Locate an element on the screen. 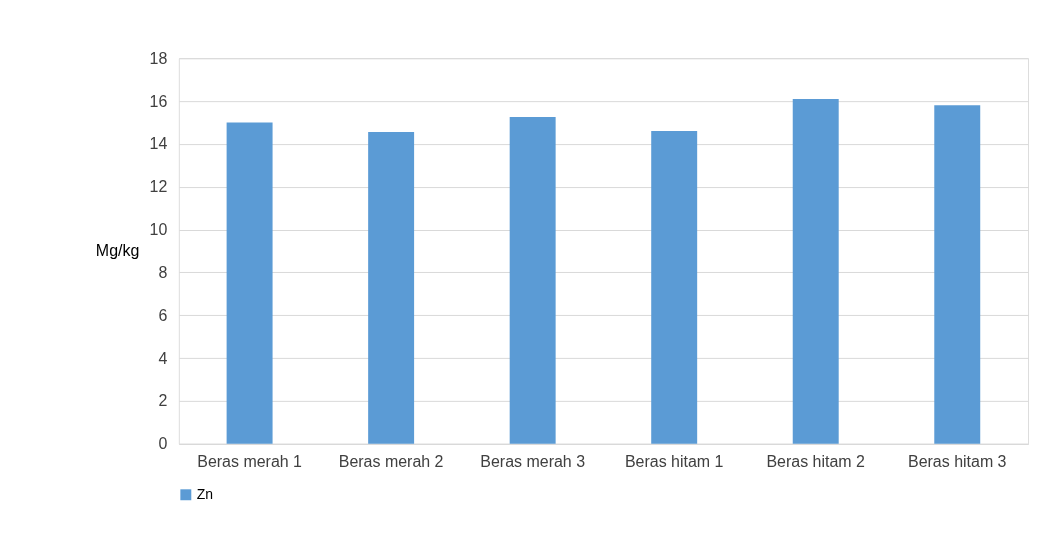 The width and height of the screenshot is (1048, 552). y-tick-label: 8 is located at coordinates (163, 272).